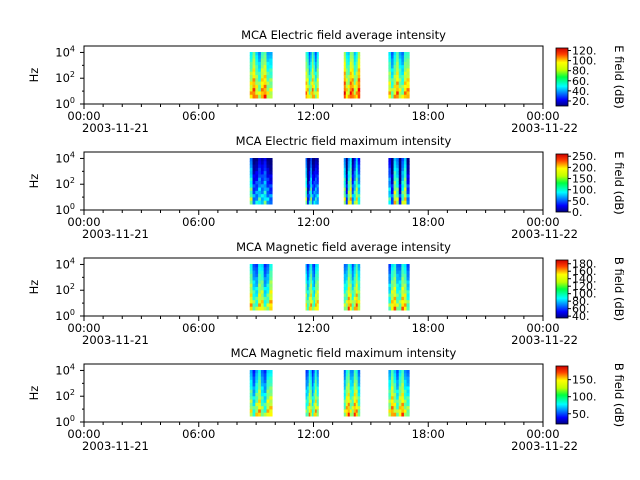 Image resolution: width=640 pixels, height=480 pixels. I want to click on colorbar-tick-label: 50., so click(581, 414).